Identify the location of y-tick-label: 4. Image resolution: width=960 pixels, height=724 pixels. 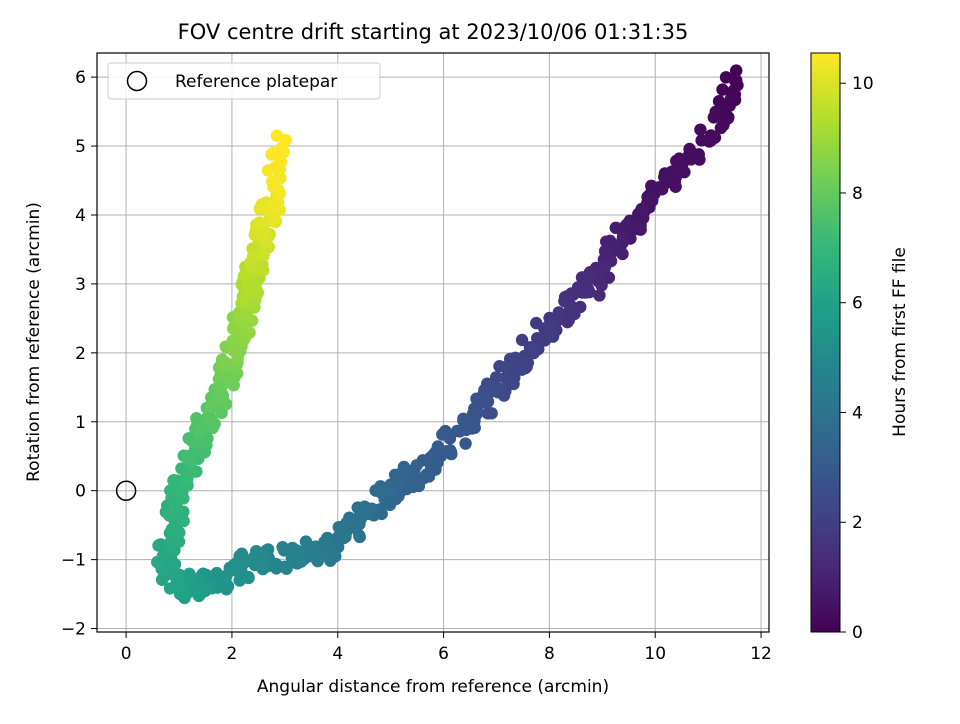
(80, 216).